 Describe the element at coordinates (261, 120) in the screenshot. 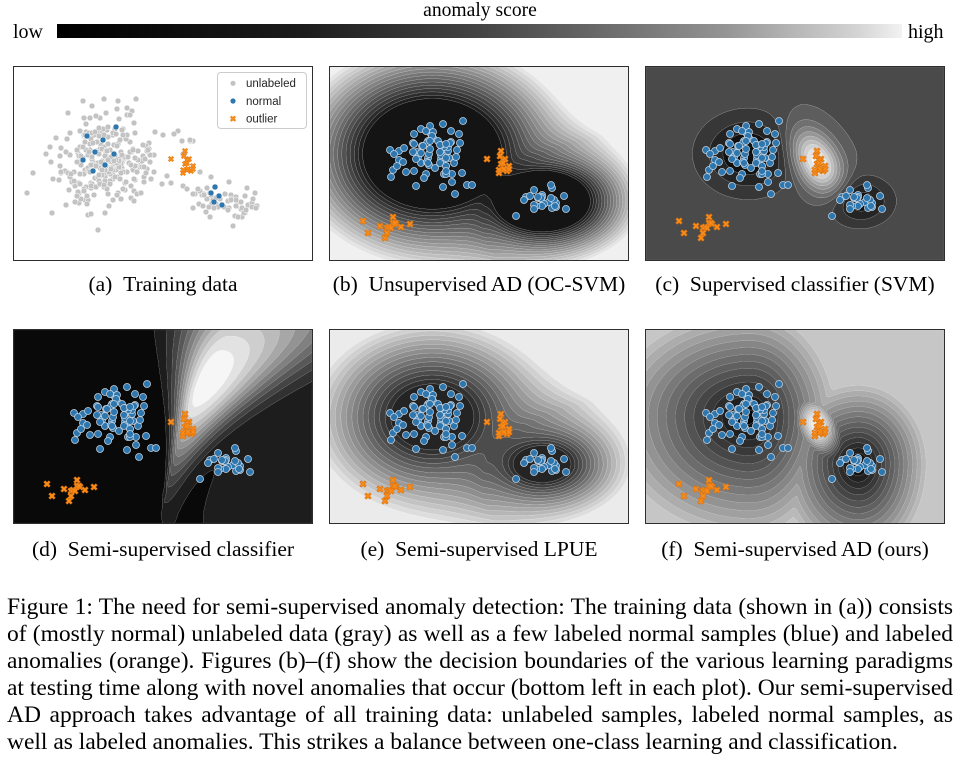

I see `svg-text: outlier` at that location.